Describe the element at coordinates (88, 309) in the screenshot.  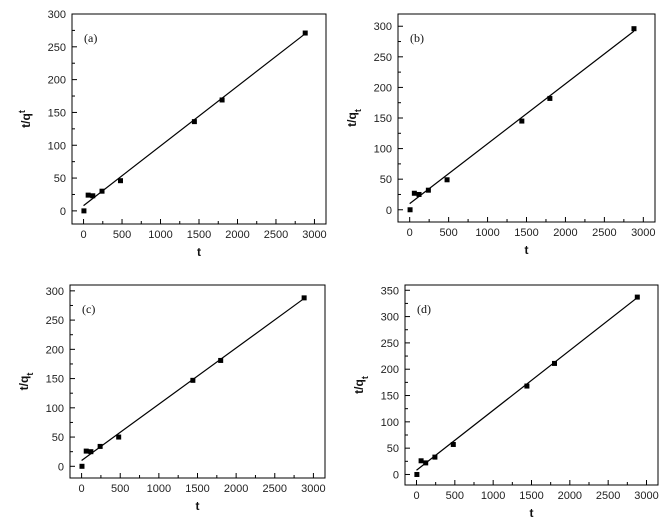
I see `panel-label: (c)` at that location.